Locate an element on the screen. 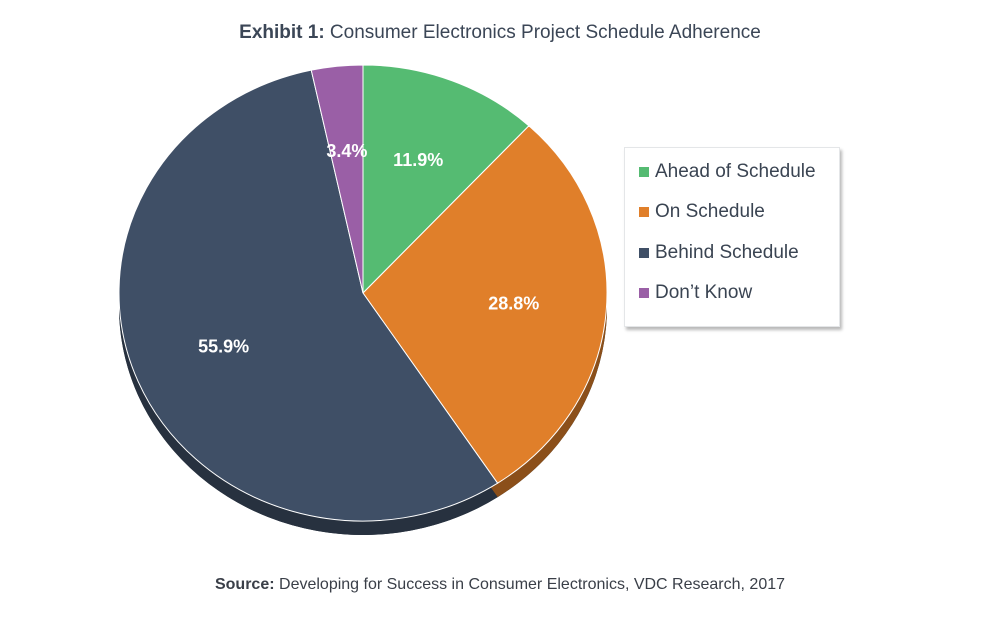 The height and width of the screenshot is (639, 1000). legend-swatch-dont-know is located at coordinates (644, 293).